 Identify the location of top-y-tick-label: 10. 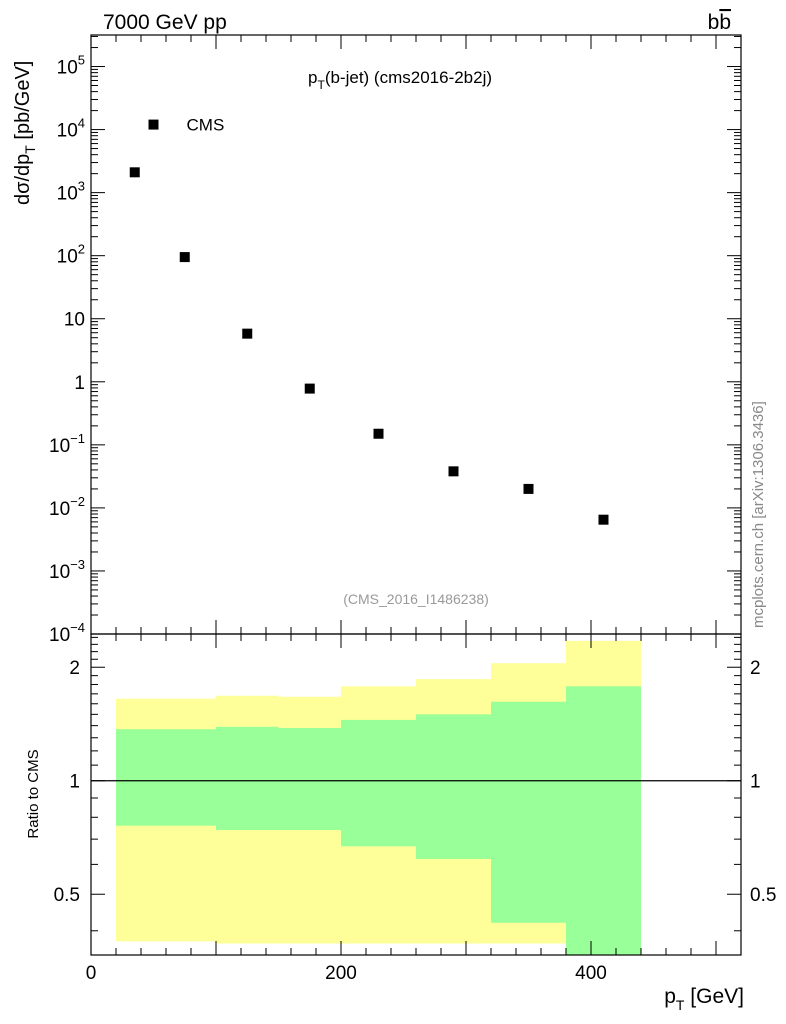
(74, 320).